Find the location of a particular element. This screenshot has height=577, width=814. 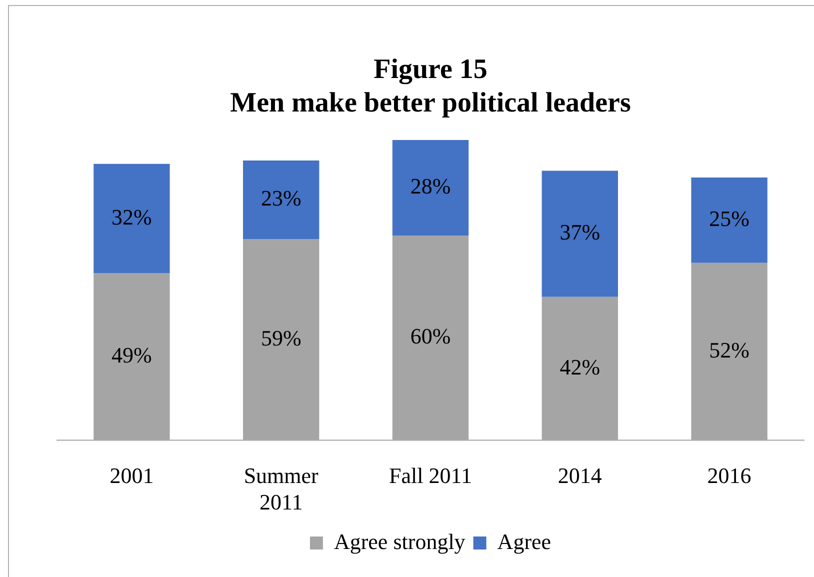

data-label: 60% is located at coordinates (430, 336).